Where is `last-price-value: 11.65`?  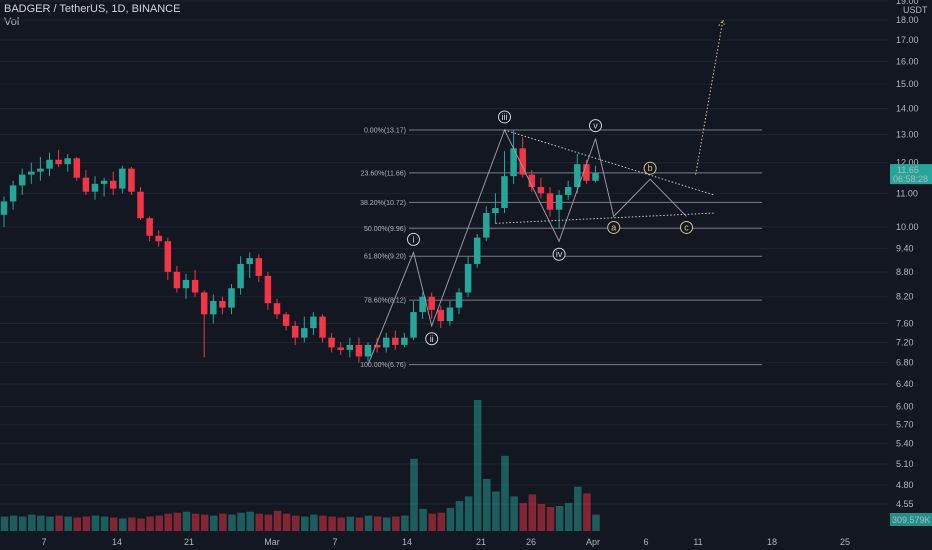 last-price-value: 11.65 is located at coordinates (908, 170).